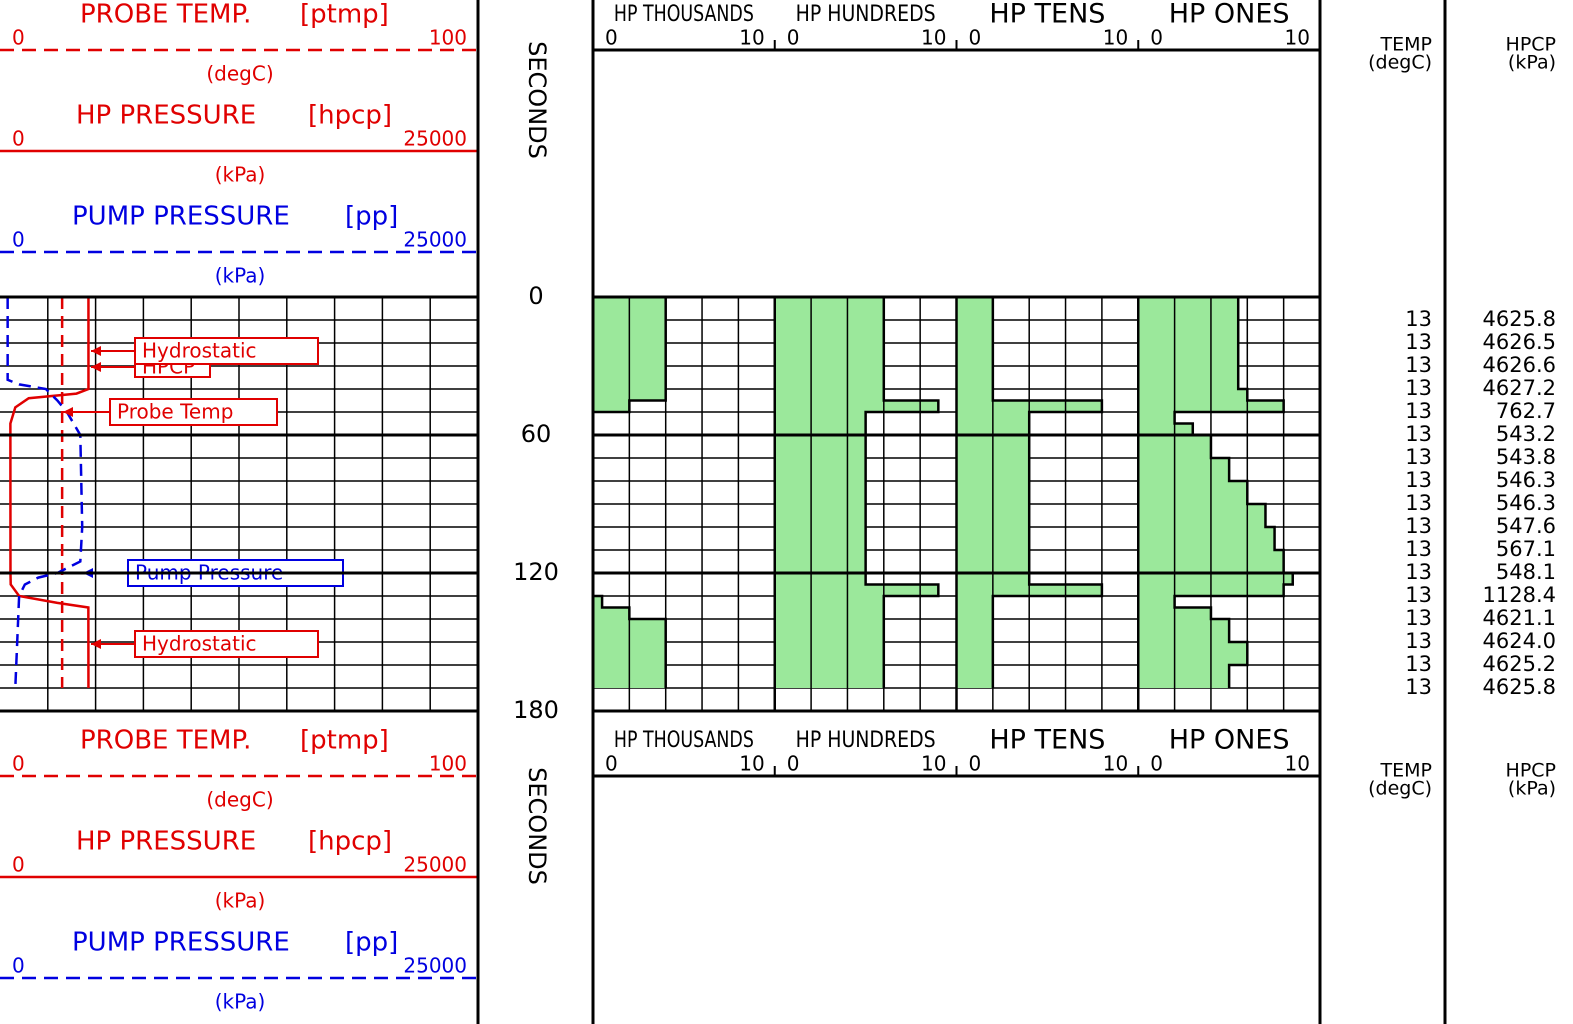  I want to click on annotation-box, so click(226, 644).